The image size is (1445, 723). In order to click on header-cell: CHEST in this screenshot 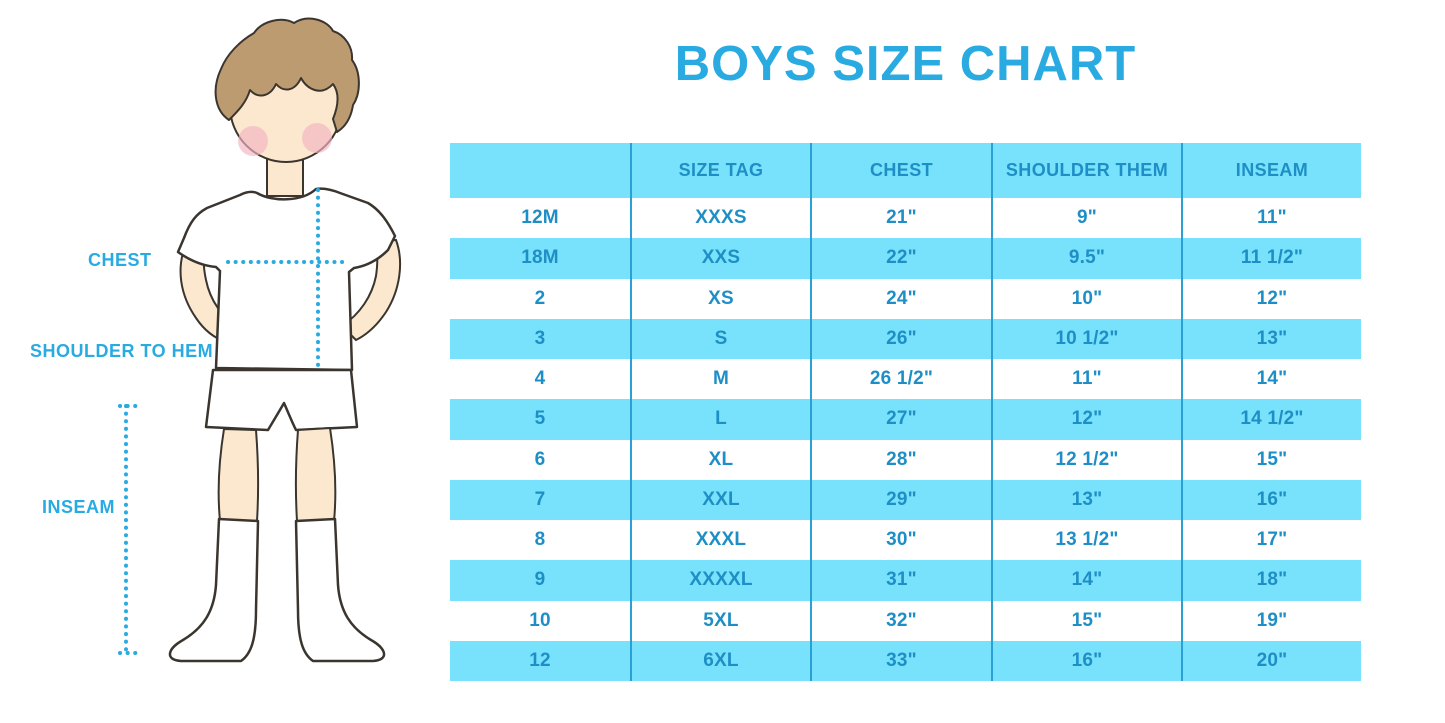, I will do `click(902, 170)`.